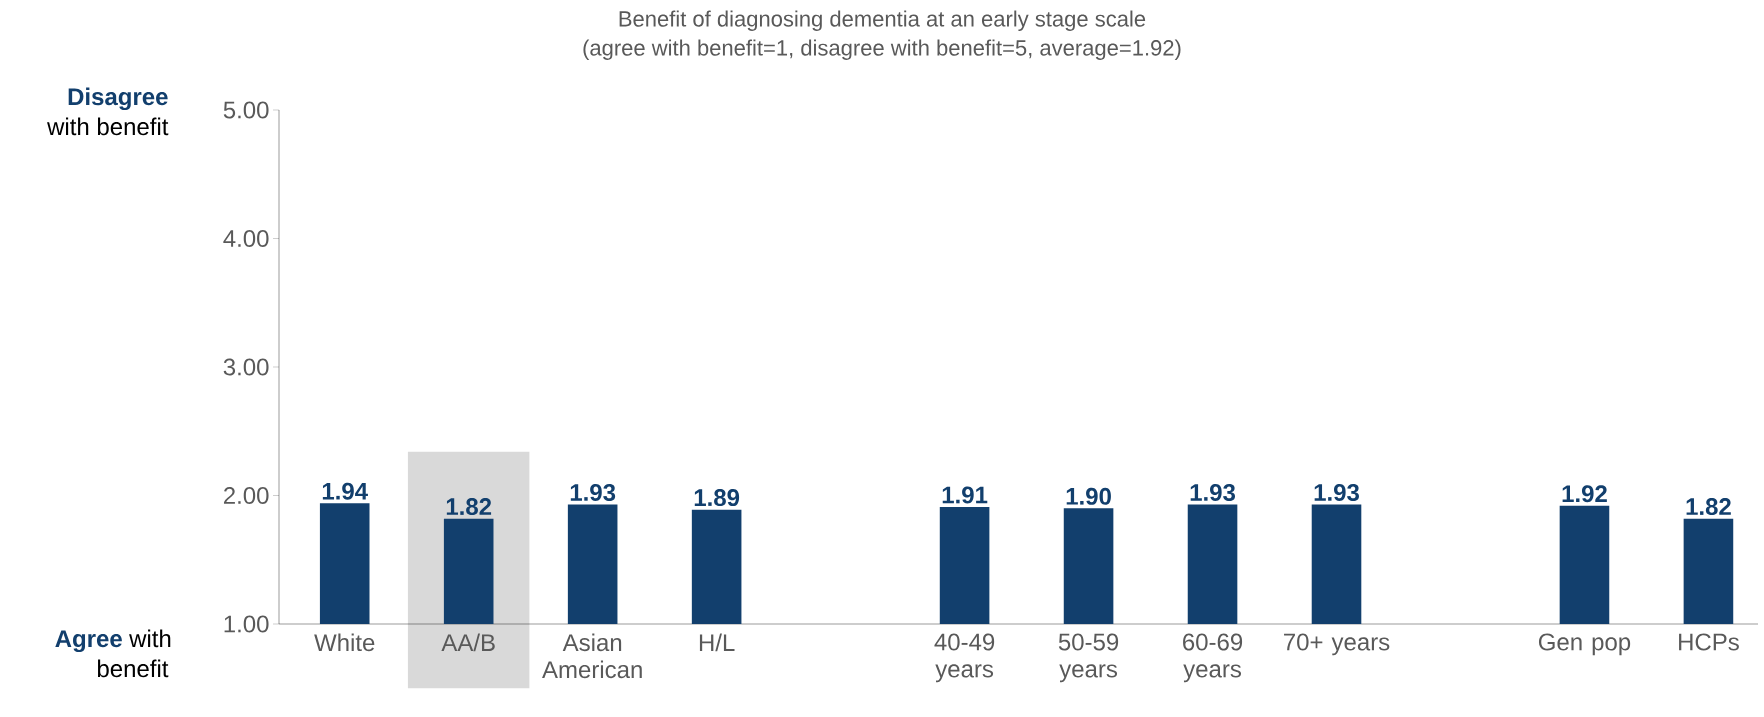  What do you see at coordinates (246, 238) in the screenshot?
I see `y-tick-label: 4.00` at bounding box center [246, 238].